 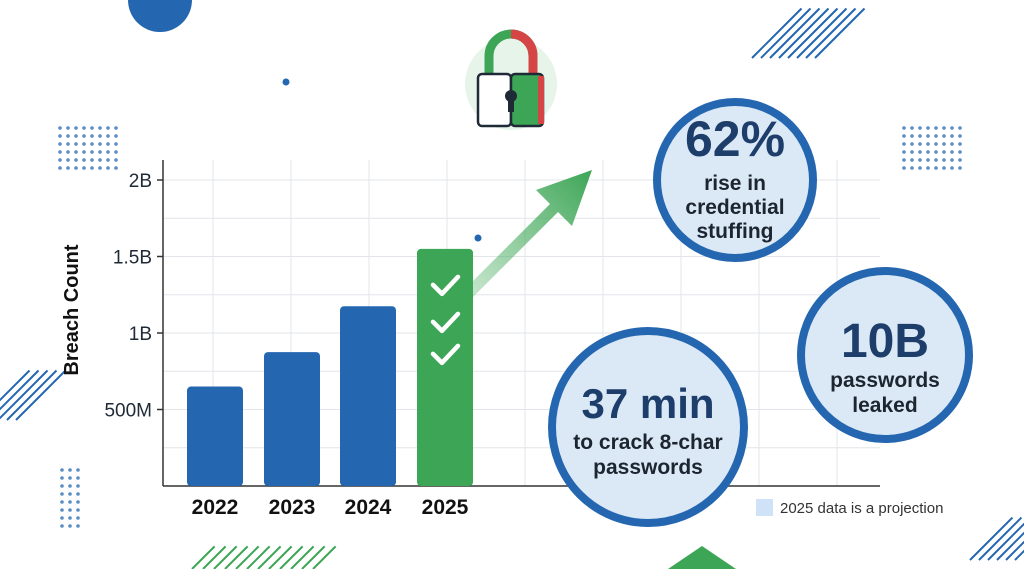 I want to click on y-tick-label: 2B, so click(x=140, y=181).